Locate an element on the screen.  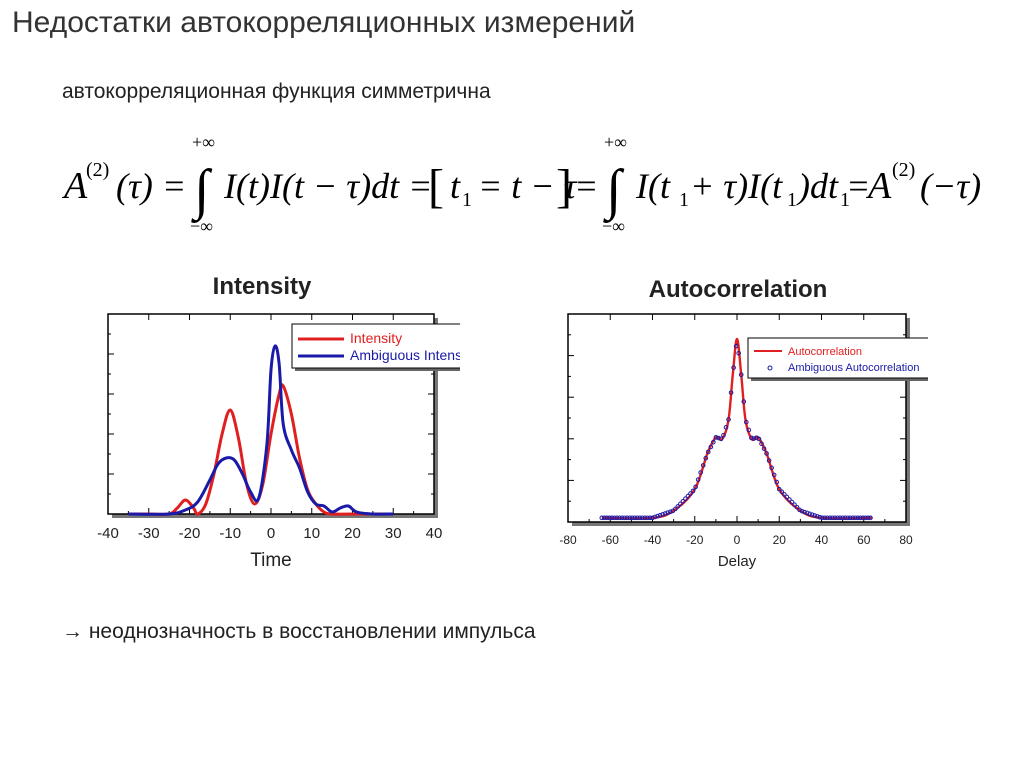
legend-marker is located at coordinates (770, 368).